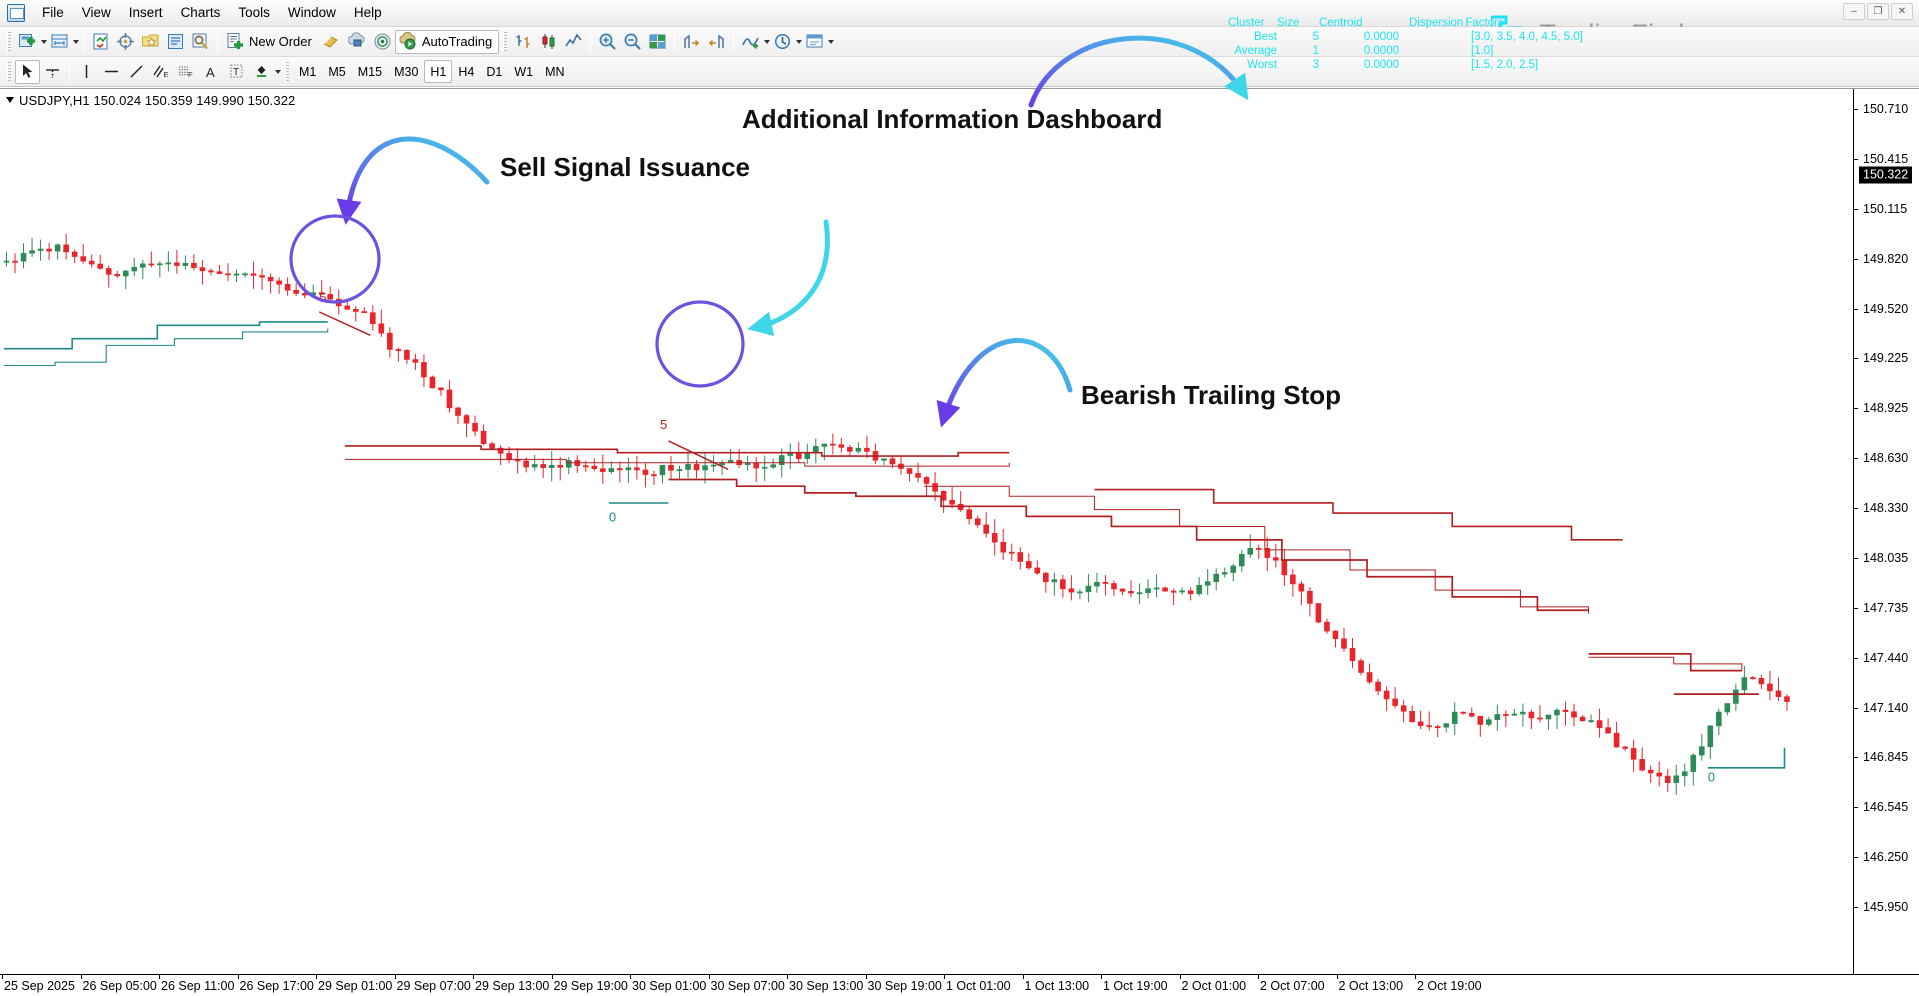 The image size is (1919, 996). Describe the element at coordinates (200, 12) in the screenshot. I see `menu-charts: Charts` at that location.